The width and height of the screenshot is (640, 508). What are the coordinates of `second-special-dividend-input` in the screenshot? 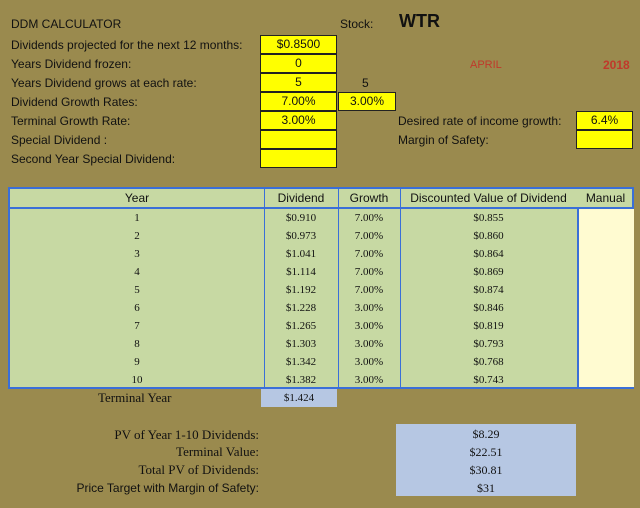 It's located at (298, 158).